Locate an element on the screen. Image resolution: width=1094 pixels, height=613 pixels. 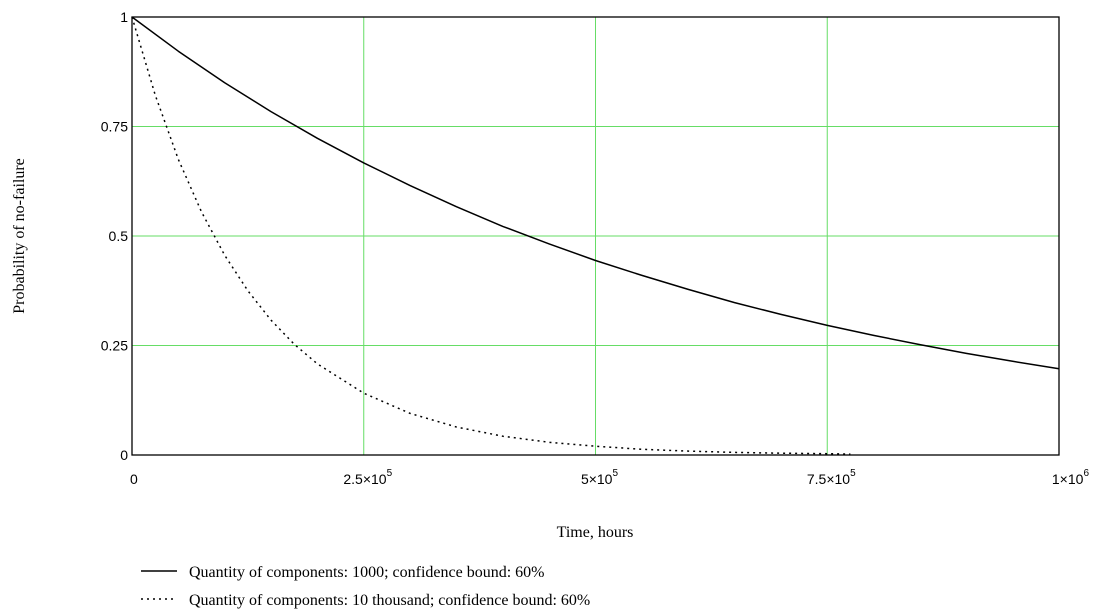
x-tick-label: 7.5×10⁵ is located at coordinates (831, 477).